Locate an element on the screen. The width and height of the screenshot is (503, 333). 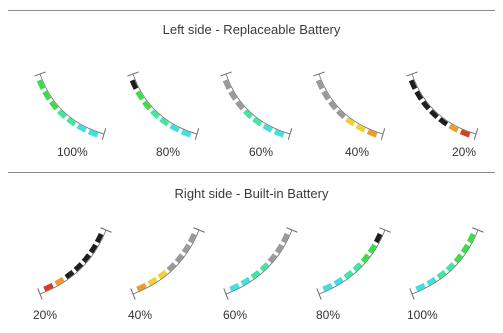
right-gauge-3-label: 60% is located at coordinates (235, 315).